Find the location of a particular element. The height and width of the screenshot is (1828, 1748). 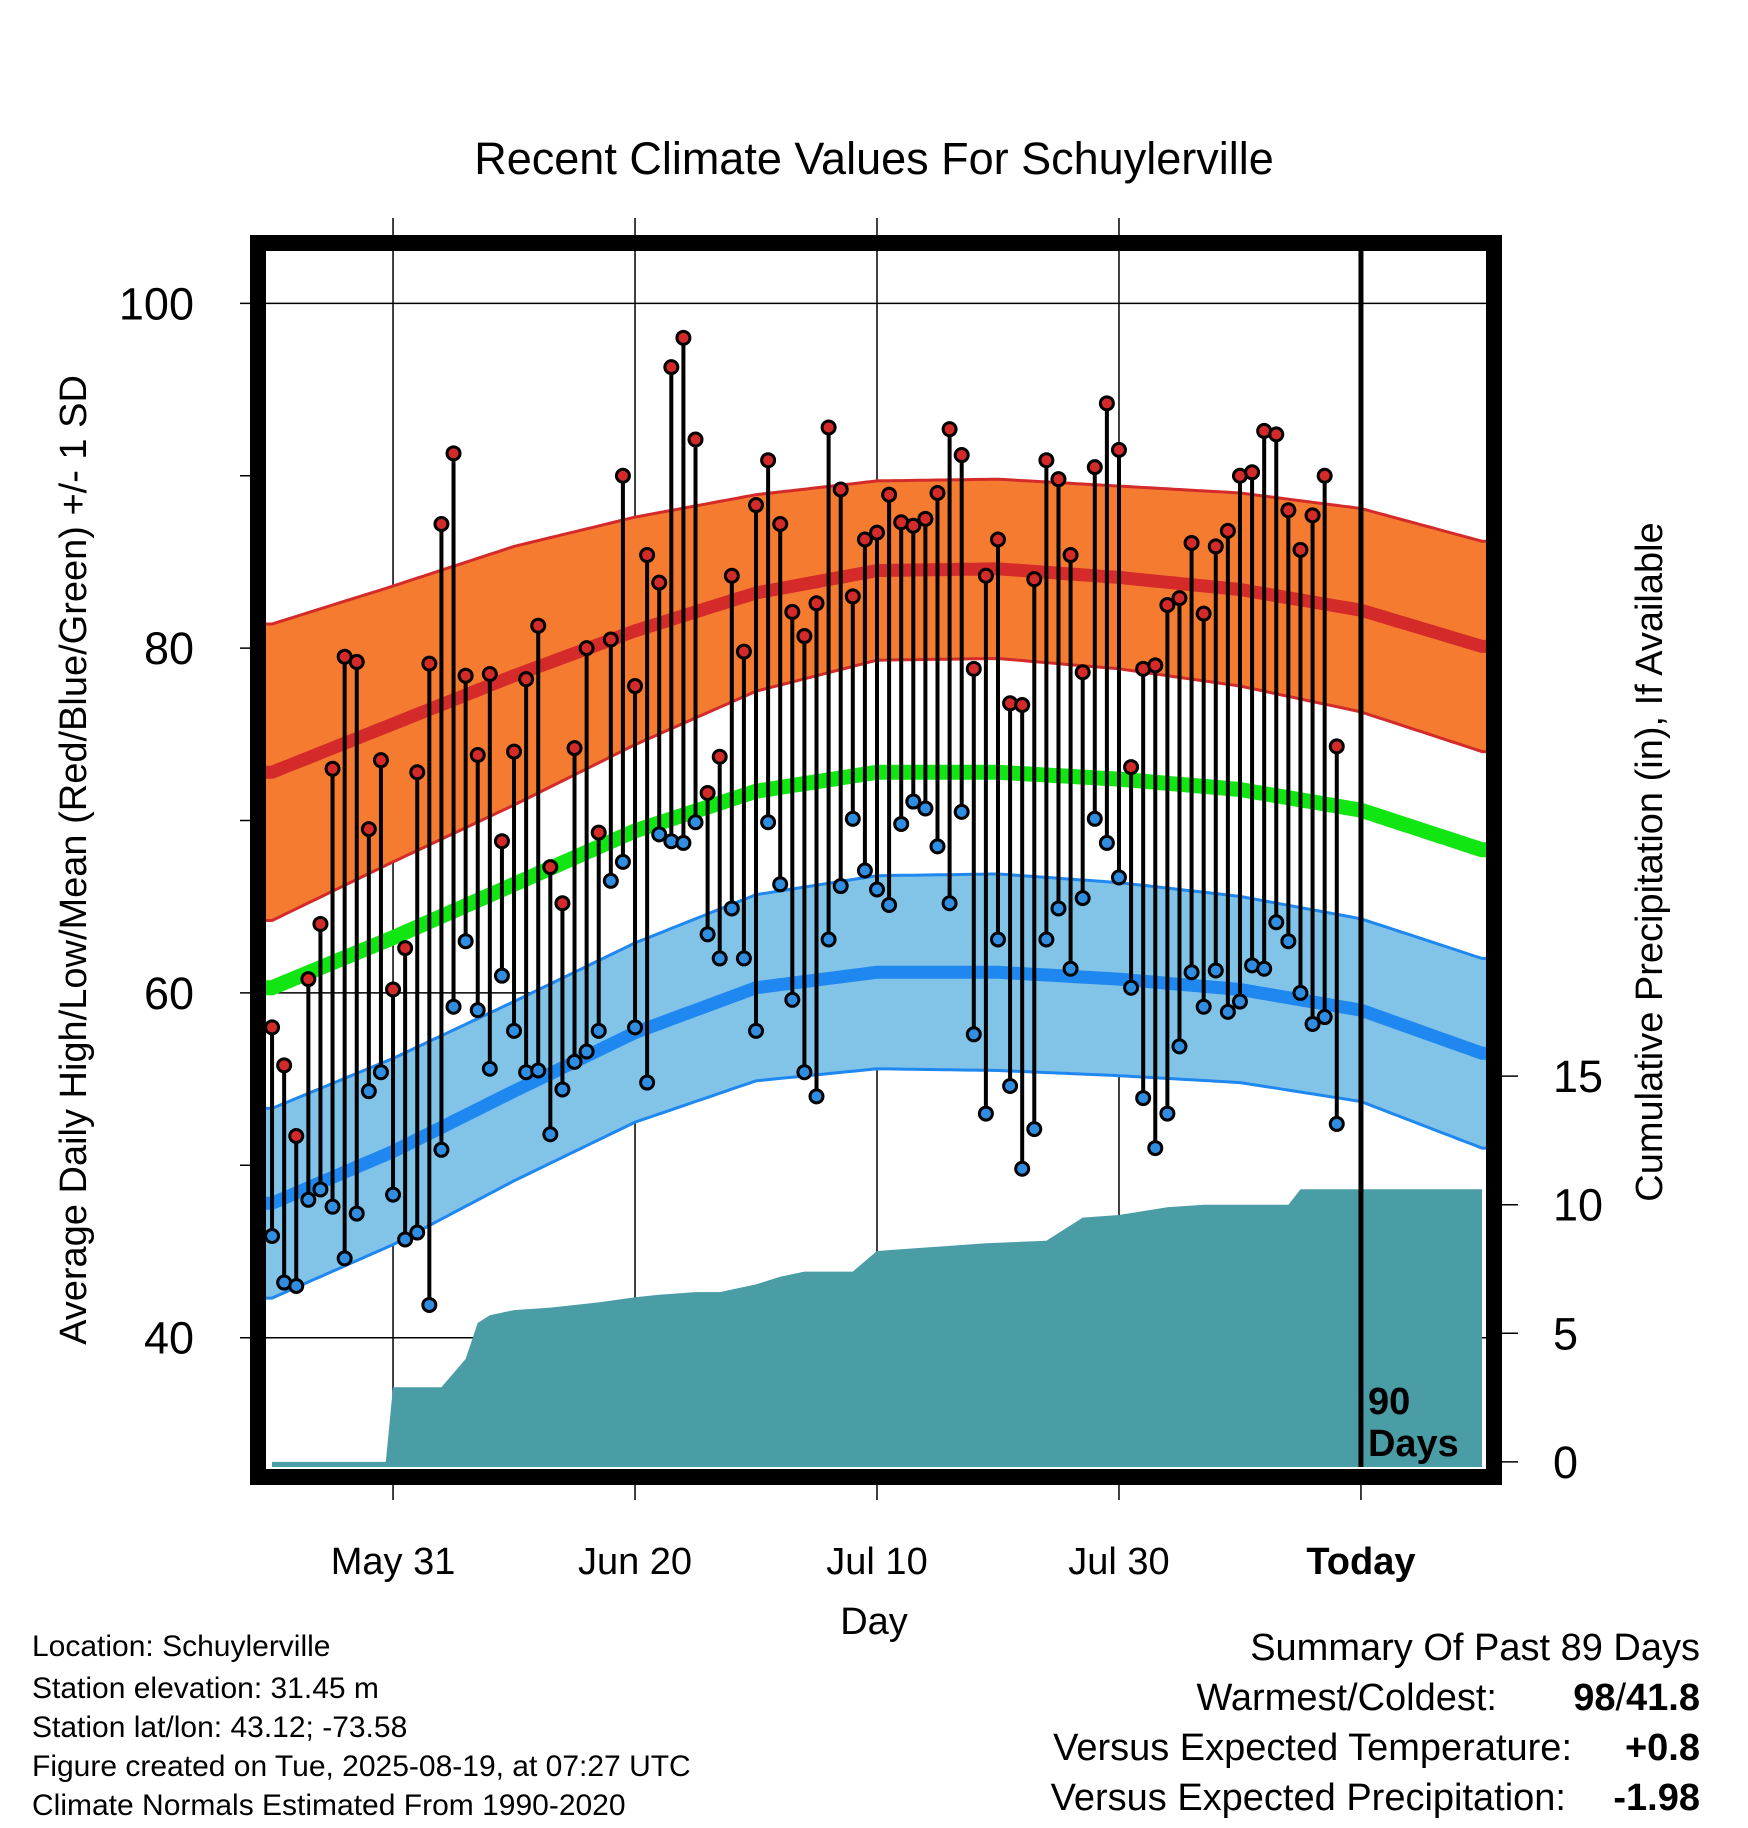

x-tick-label: Jul 10 is located at coordinates (876, 1562).